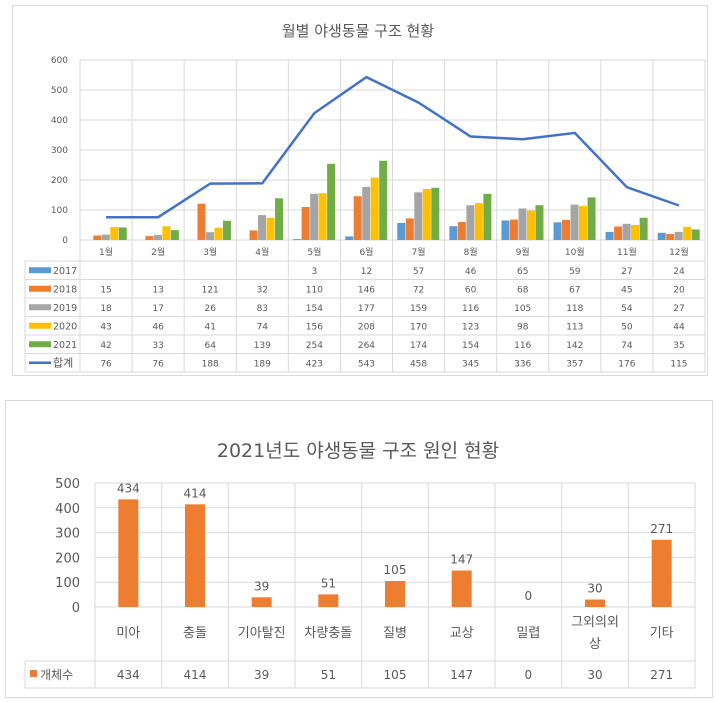  Describe the element at coordinates (210, 364) in the screenshot. I see `table-cell: 188` at that location.